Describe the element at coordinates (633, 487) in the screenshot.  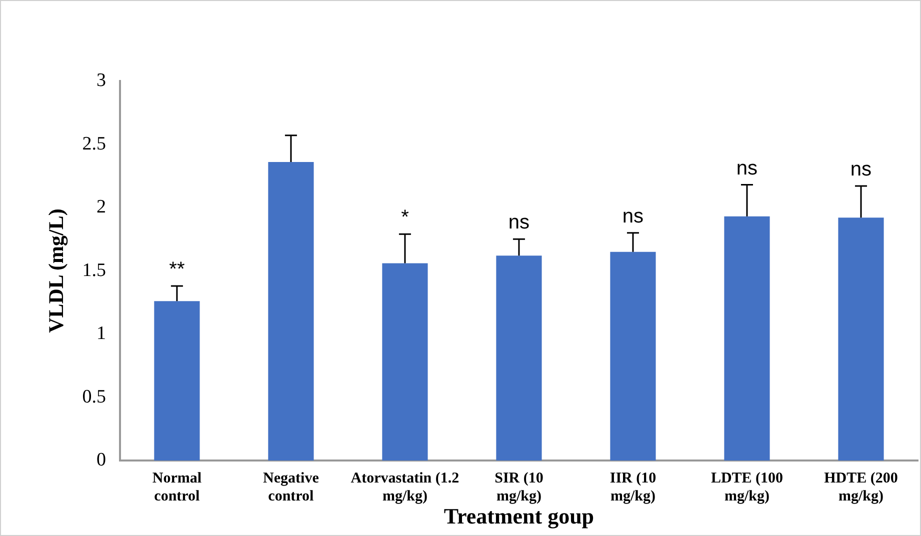
I see `x-tick-label: IIR (10 mg/kg)` at that location.